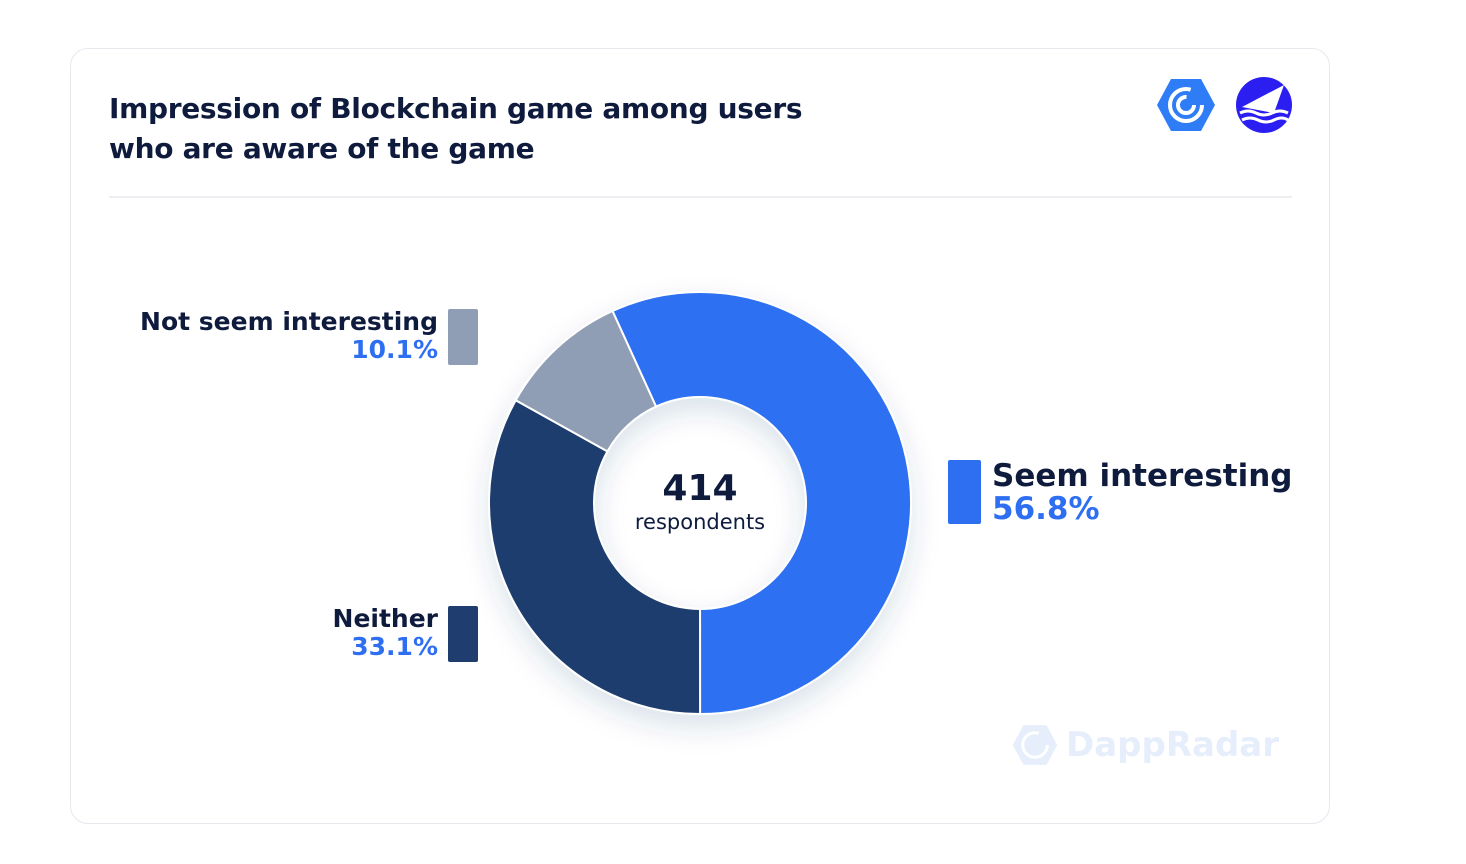  What do you see at coordinates (322, 148) in the screenshot?
I see `title-line-2: who are aware of the game` at bounding box center [322, 148].